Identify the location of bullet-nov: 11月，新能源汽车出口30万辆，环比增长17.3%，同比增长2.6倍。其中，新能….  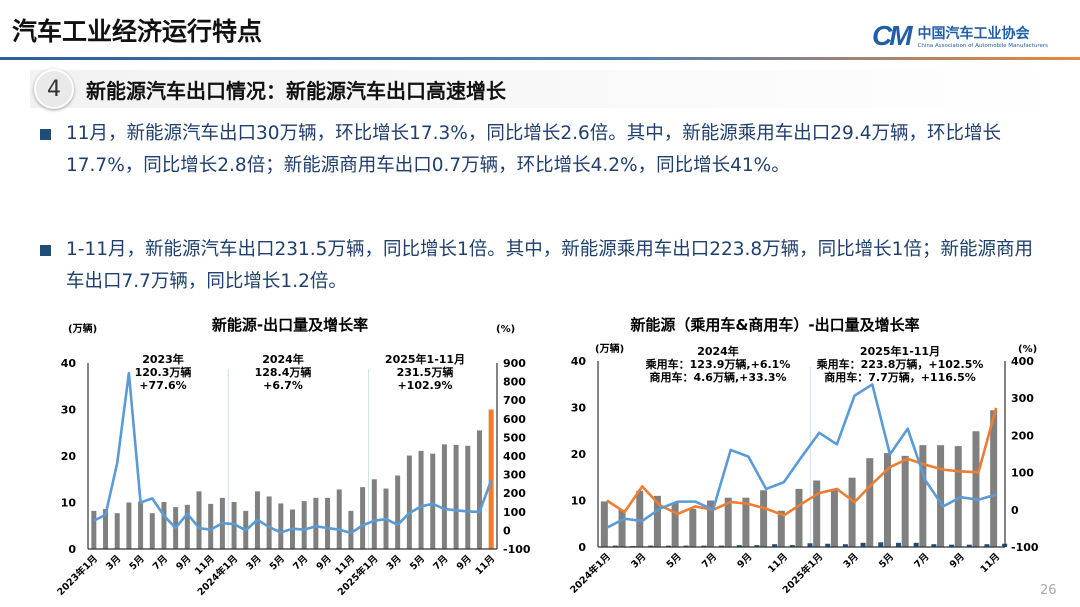
(545, 150).